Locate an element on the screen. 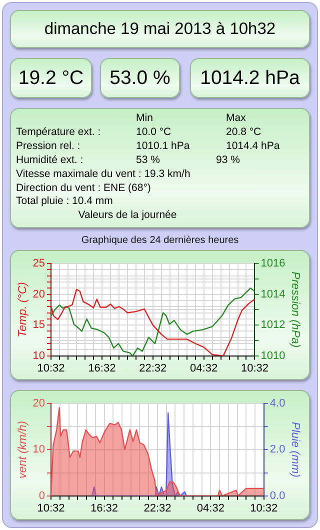  text: 53.0 % is located at coordinates (140, 78).